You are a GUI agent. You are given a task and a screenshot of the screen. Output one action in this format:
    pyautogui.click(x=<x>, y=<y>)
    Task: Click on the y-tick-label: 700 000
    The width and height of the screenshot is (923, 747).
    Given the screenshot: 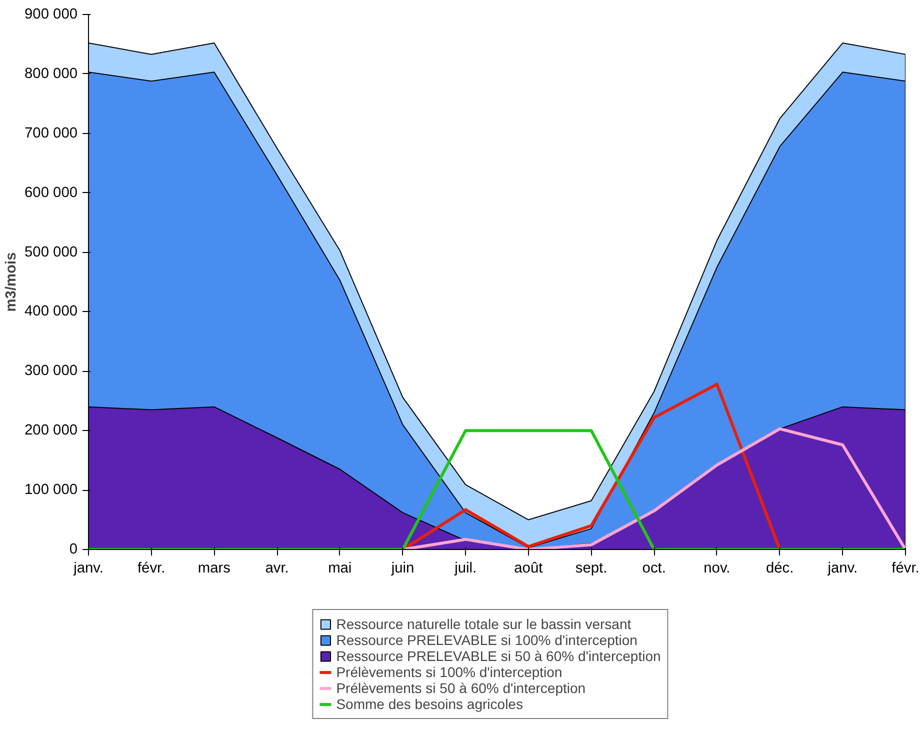 What is the action you would take?
    pyautogui.click(x=51, y=133)
    